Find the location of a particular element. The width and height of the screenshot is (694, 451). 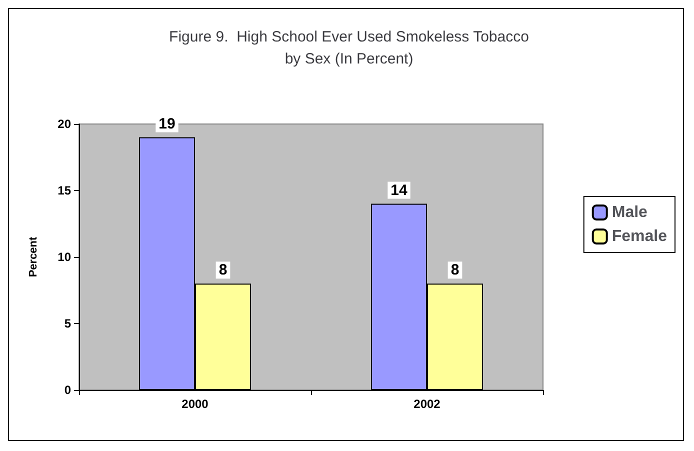

y-tick-label: 10 is located at coordinates (65, 257).